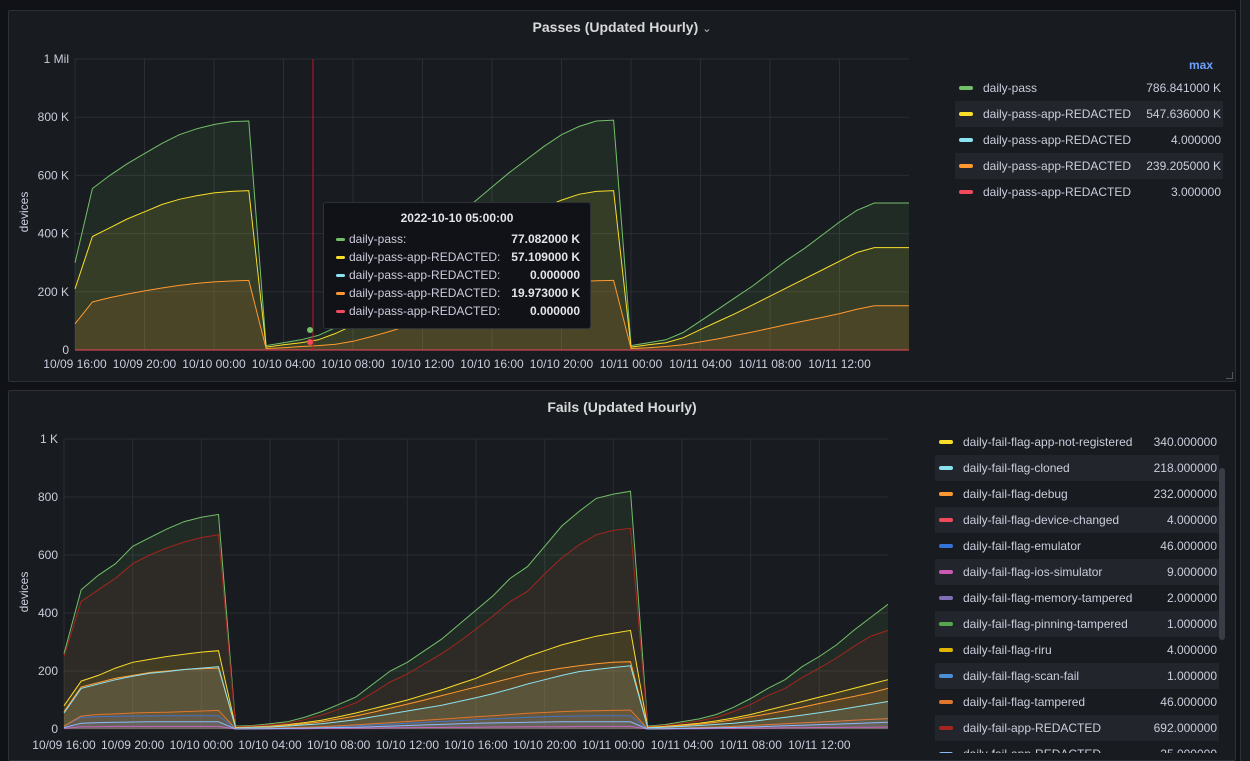 The image size is (1250, 761). I want to click on fails-y-axis-label: devices, so click(24, 592).